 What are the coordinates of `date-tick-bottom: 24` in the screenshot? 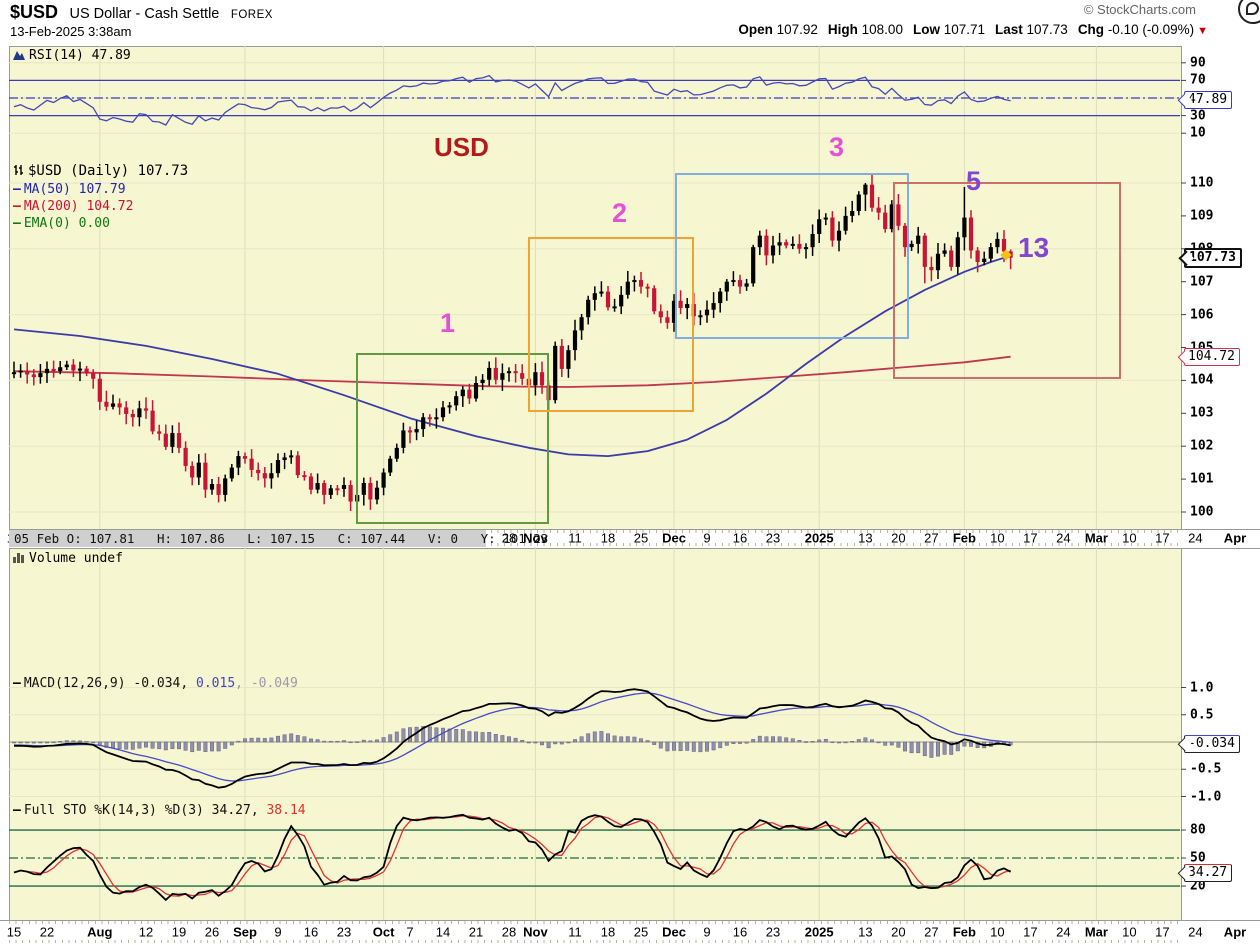 It's located at (1063, 932).